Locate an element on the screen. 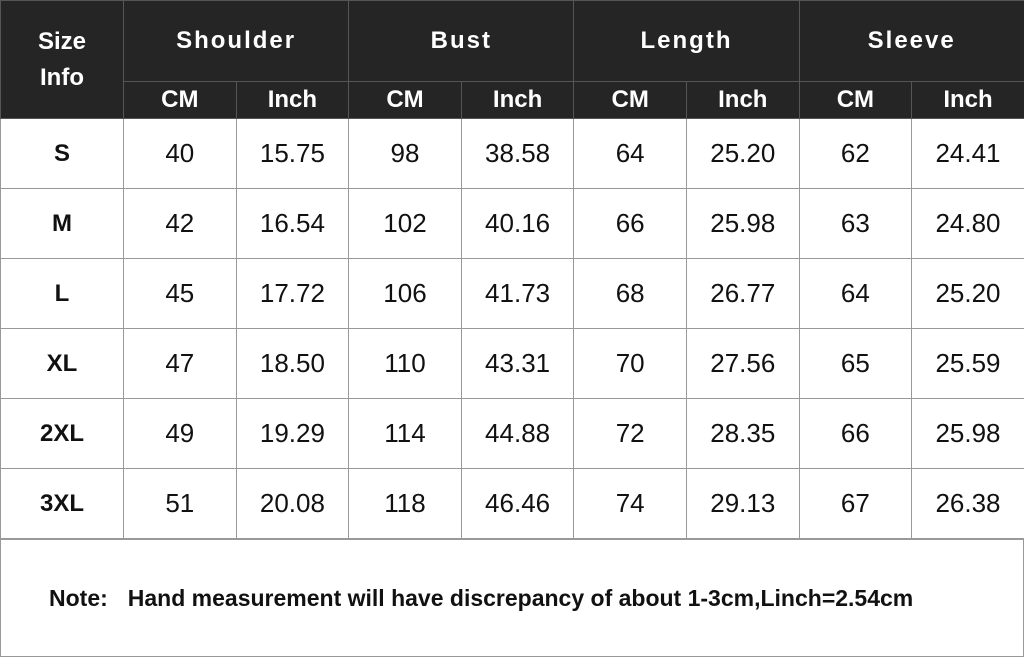 The width and height of the screenshot is (1024, 657). group-header-length: Length is located at coordinates (686, 41).